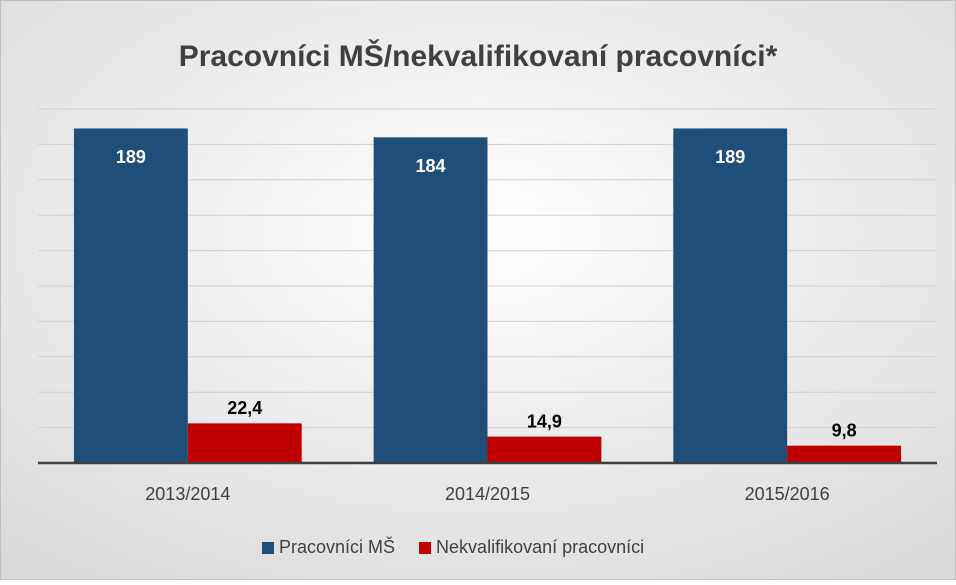 The image size is (956, 585). Describe the element at coordinates (244, 408) in the screenshot. I see `data-label: 22,4` at that location.